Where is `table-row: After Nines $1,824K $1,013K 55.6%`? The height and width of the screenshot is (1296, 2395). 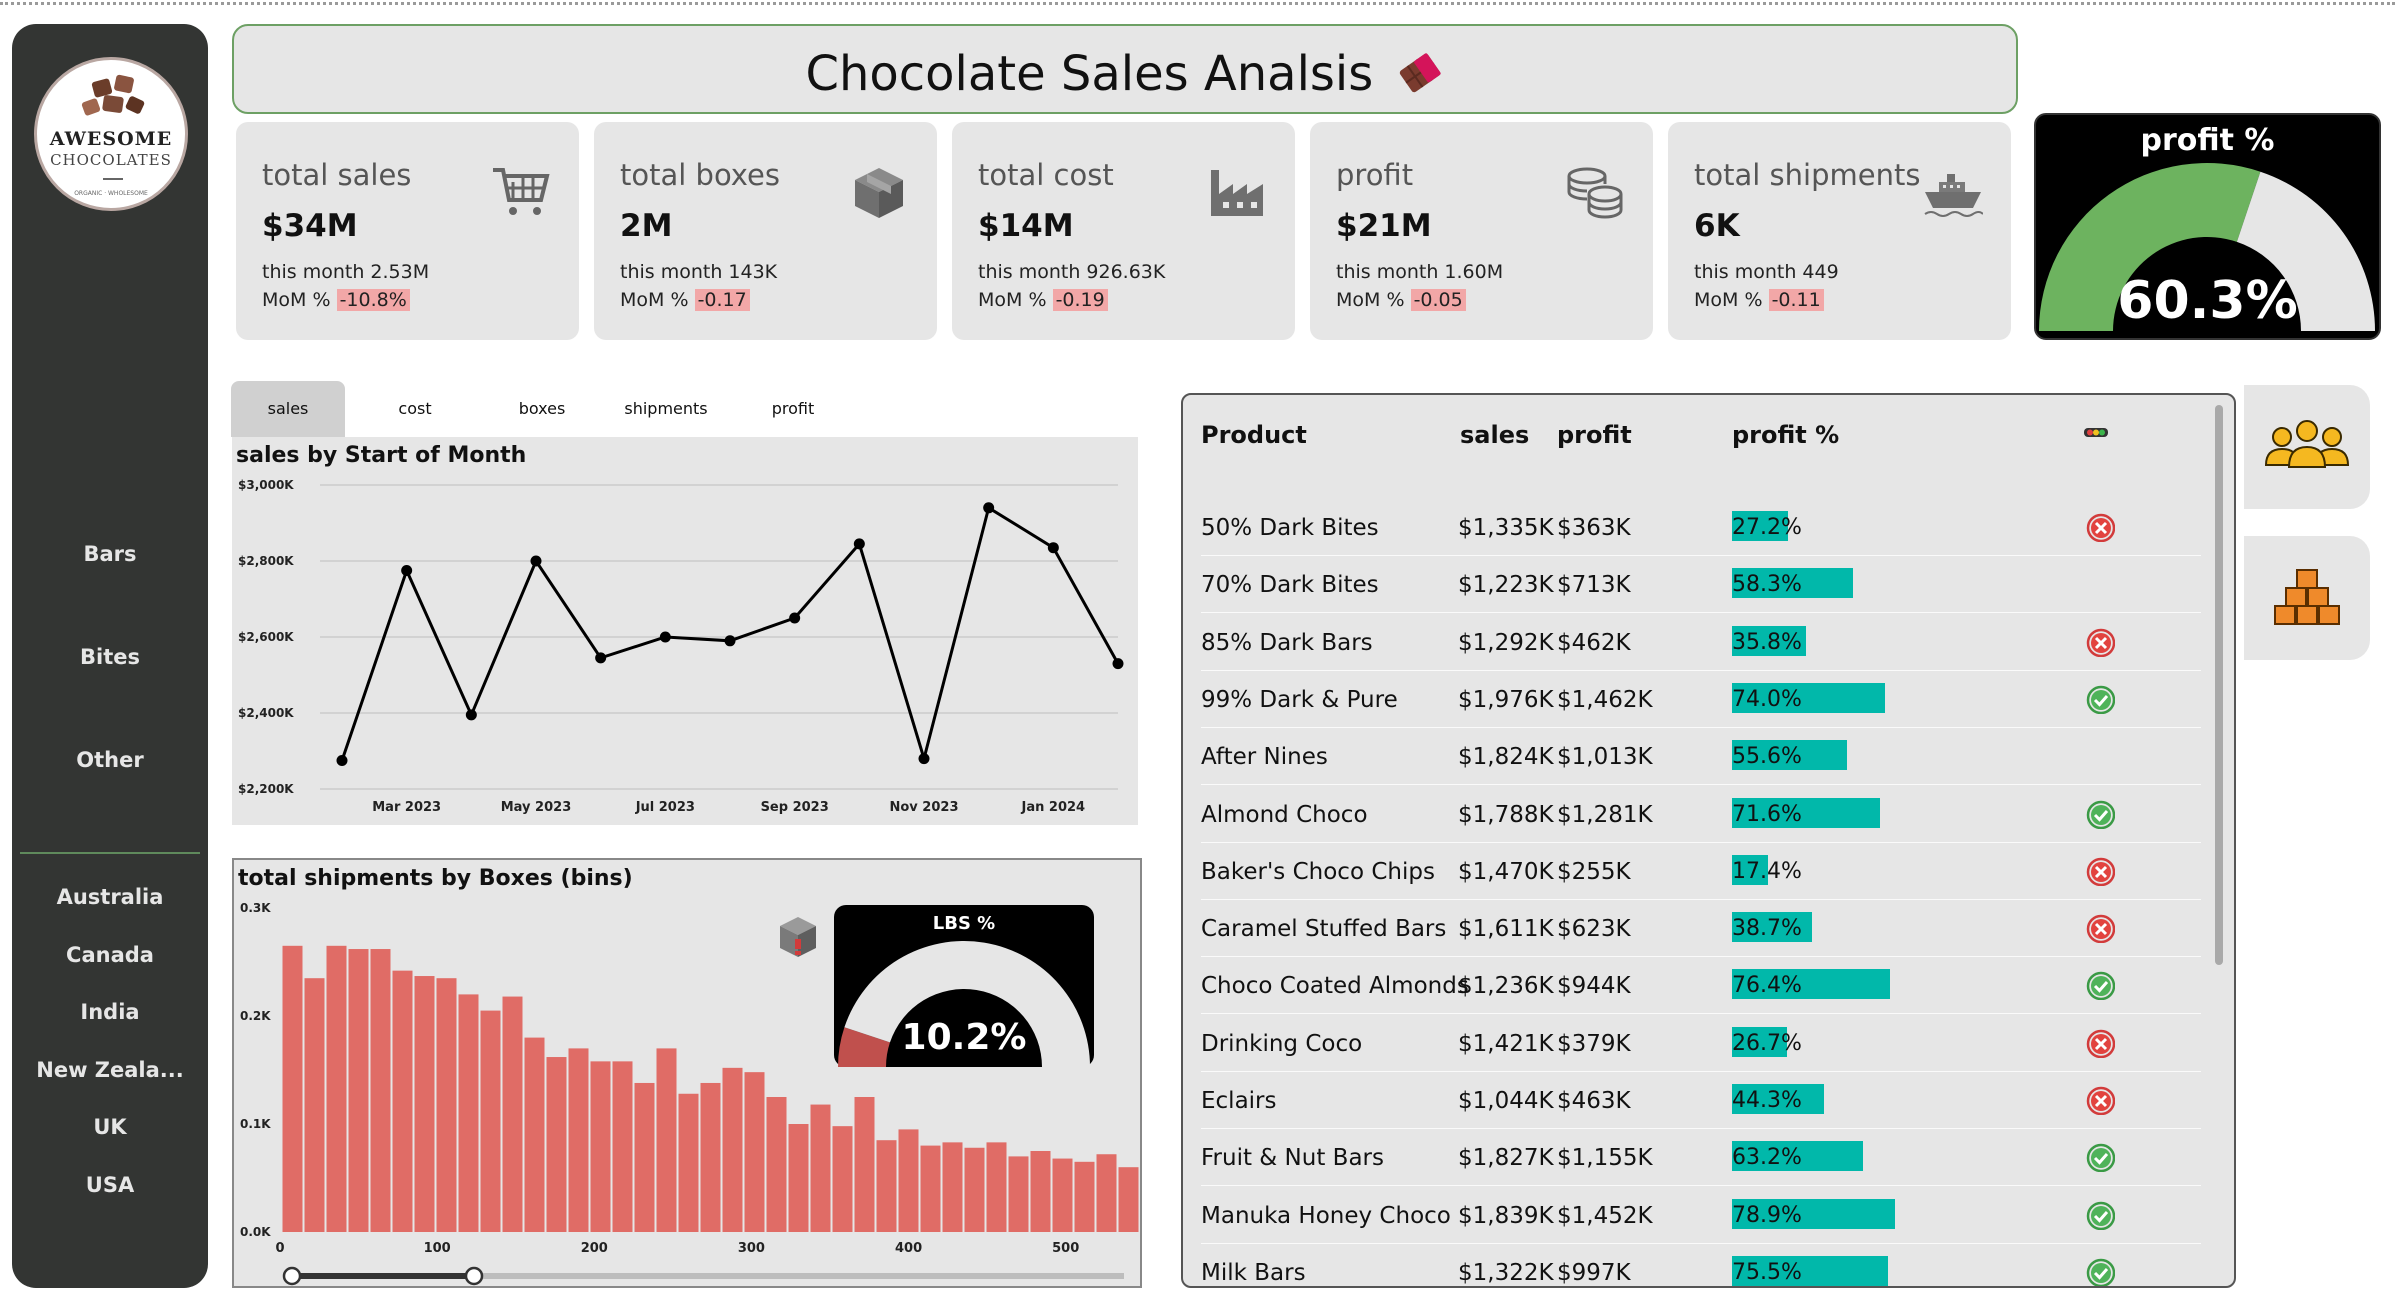
table-row: After Nines $1,824K $1,013K 55.6% is located at coordinates (1701, 757).